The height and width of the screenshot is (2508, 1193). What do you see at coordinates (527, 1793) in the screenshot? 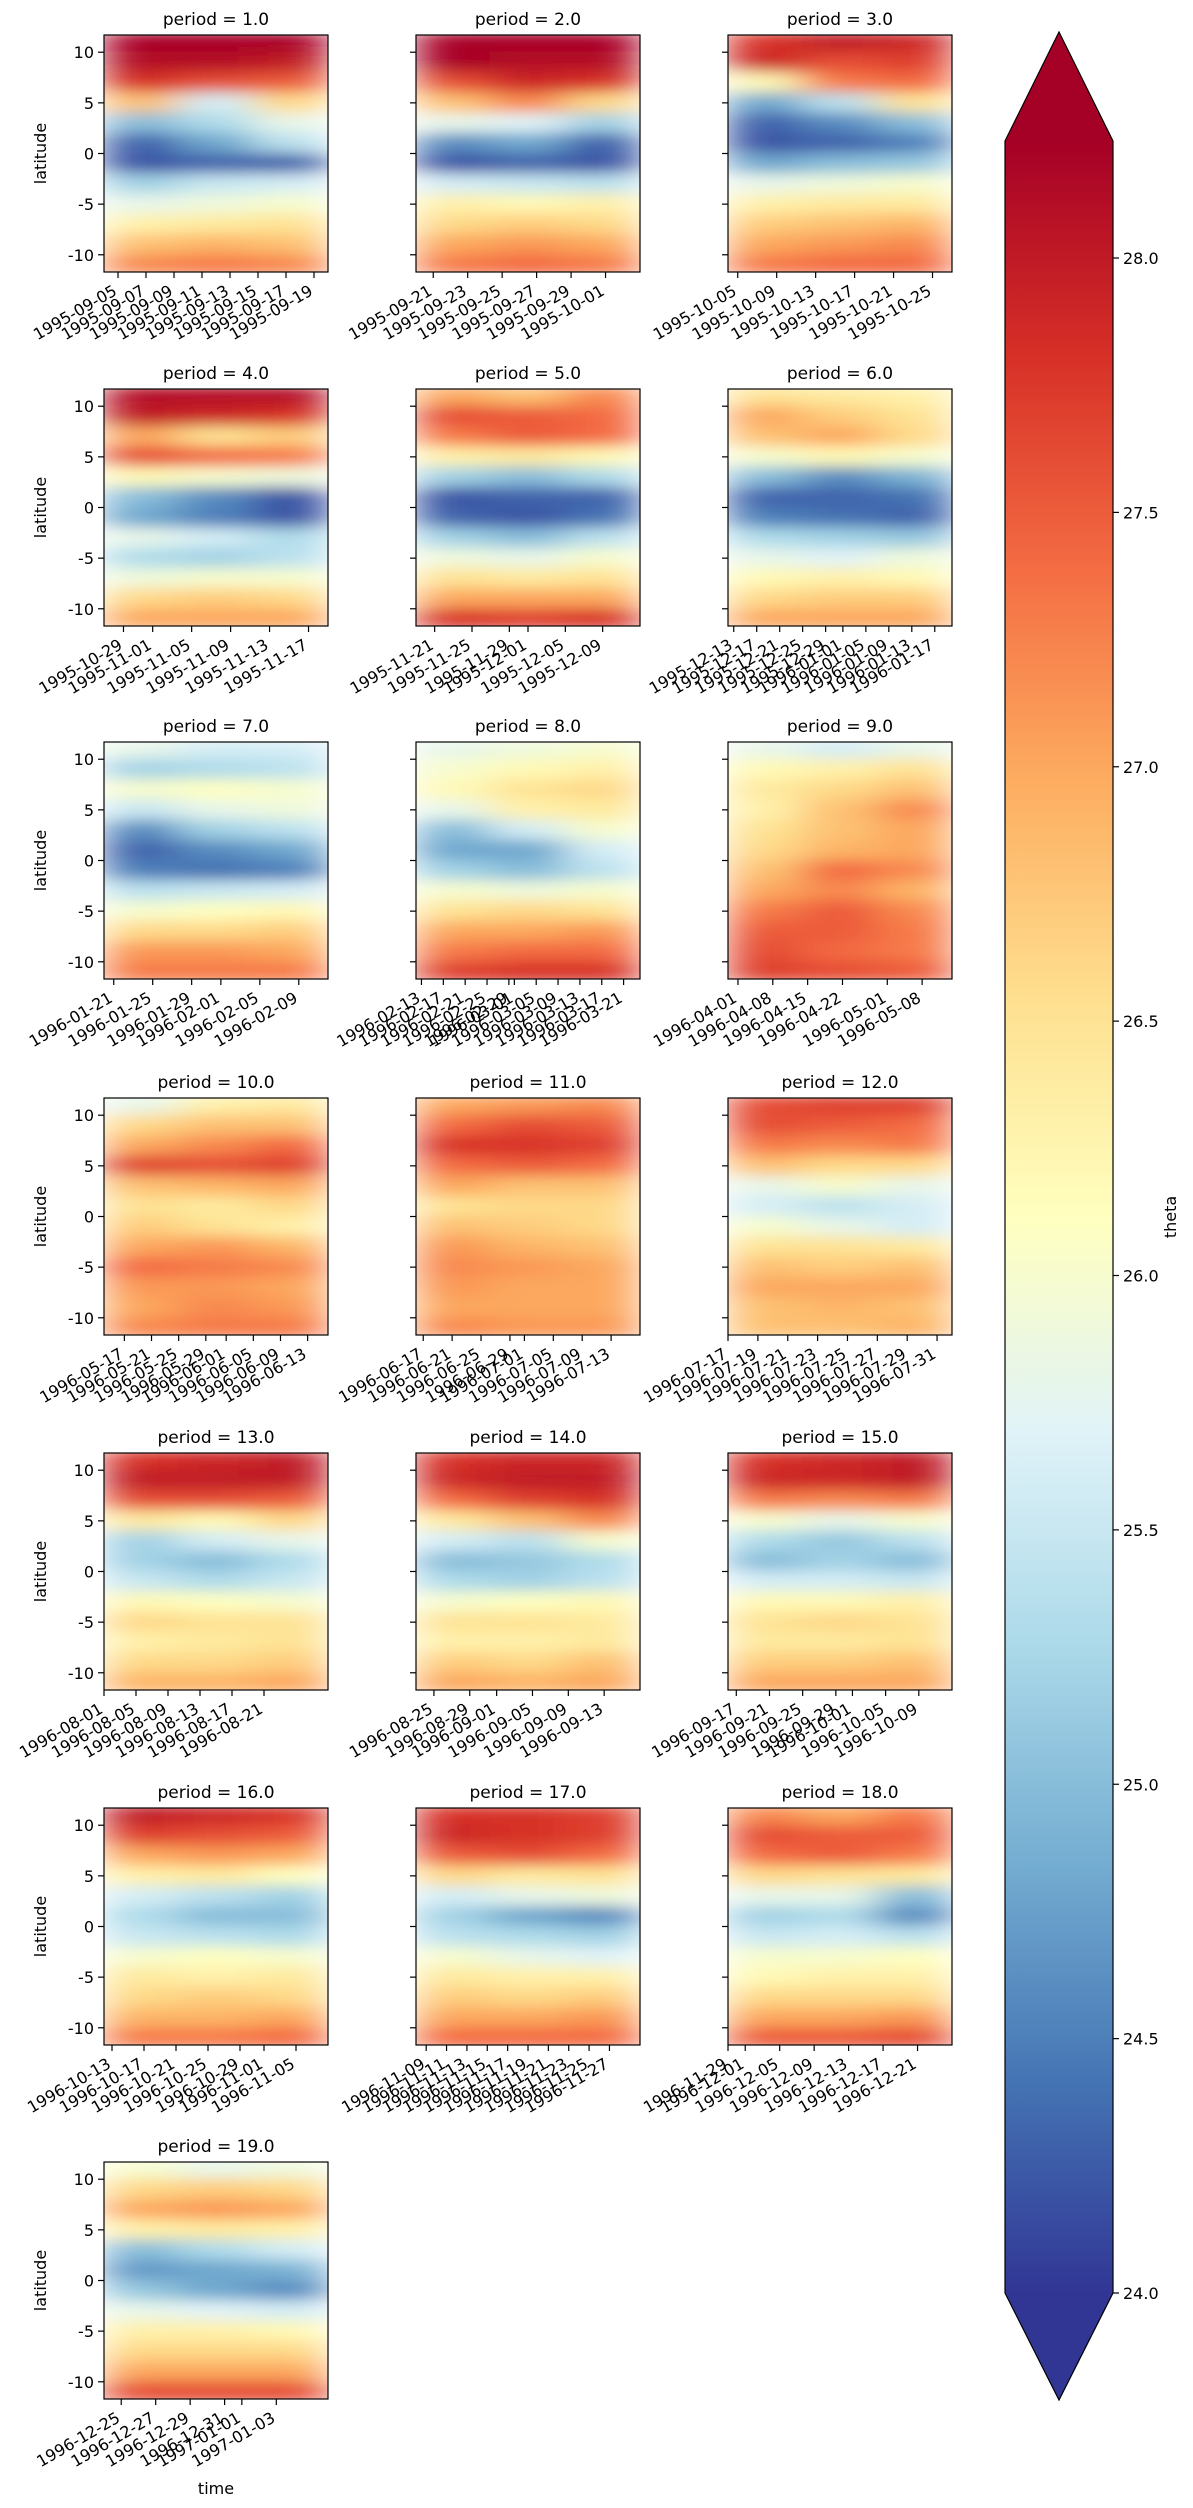
I see `panel-title: period = 17.0` at bounding box center [527, 1793].